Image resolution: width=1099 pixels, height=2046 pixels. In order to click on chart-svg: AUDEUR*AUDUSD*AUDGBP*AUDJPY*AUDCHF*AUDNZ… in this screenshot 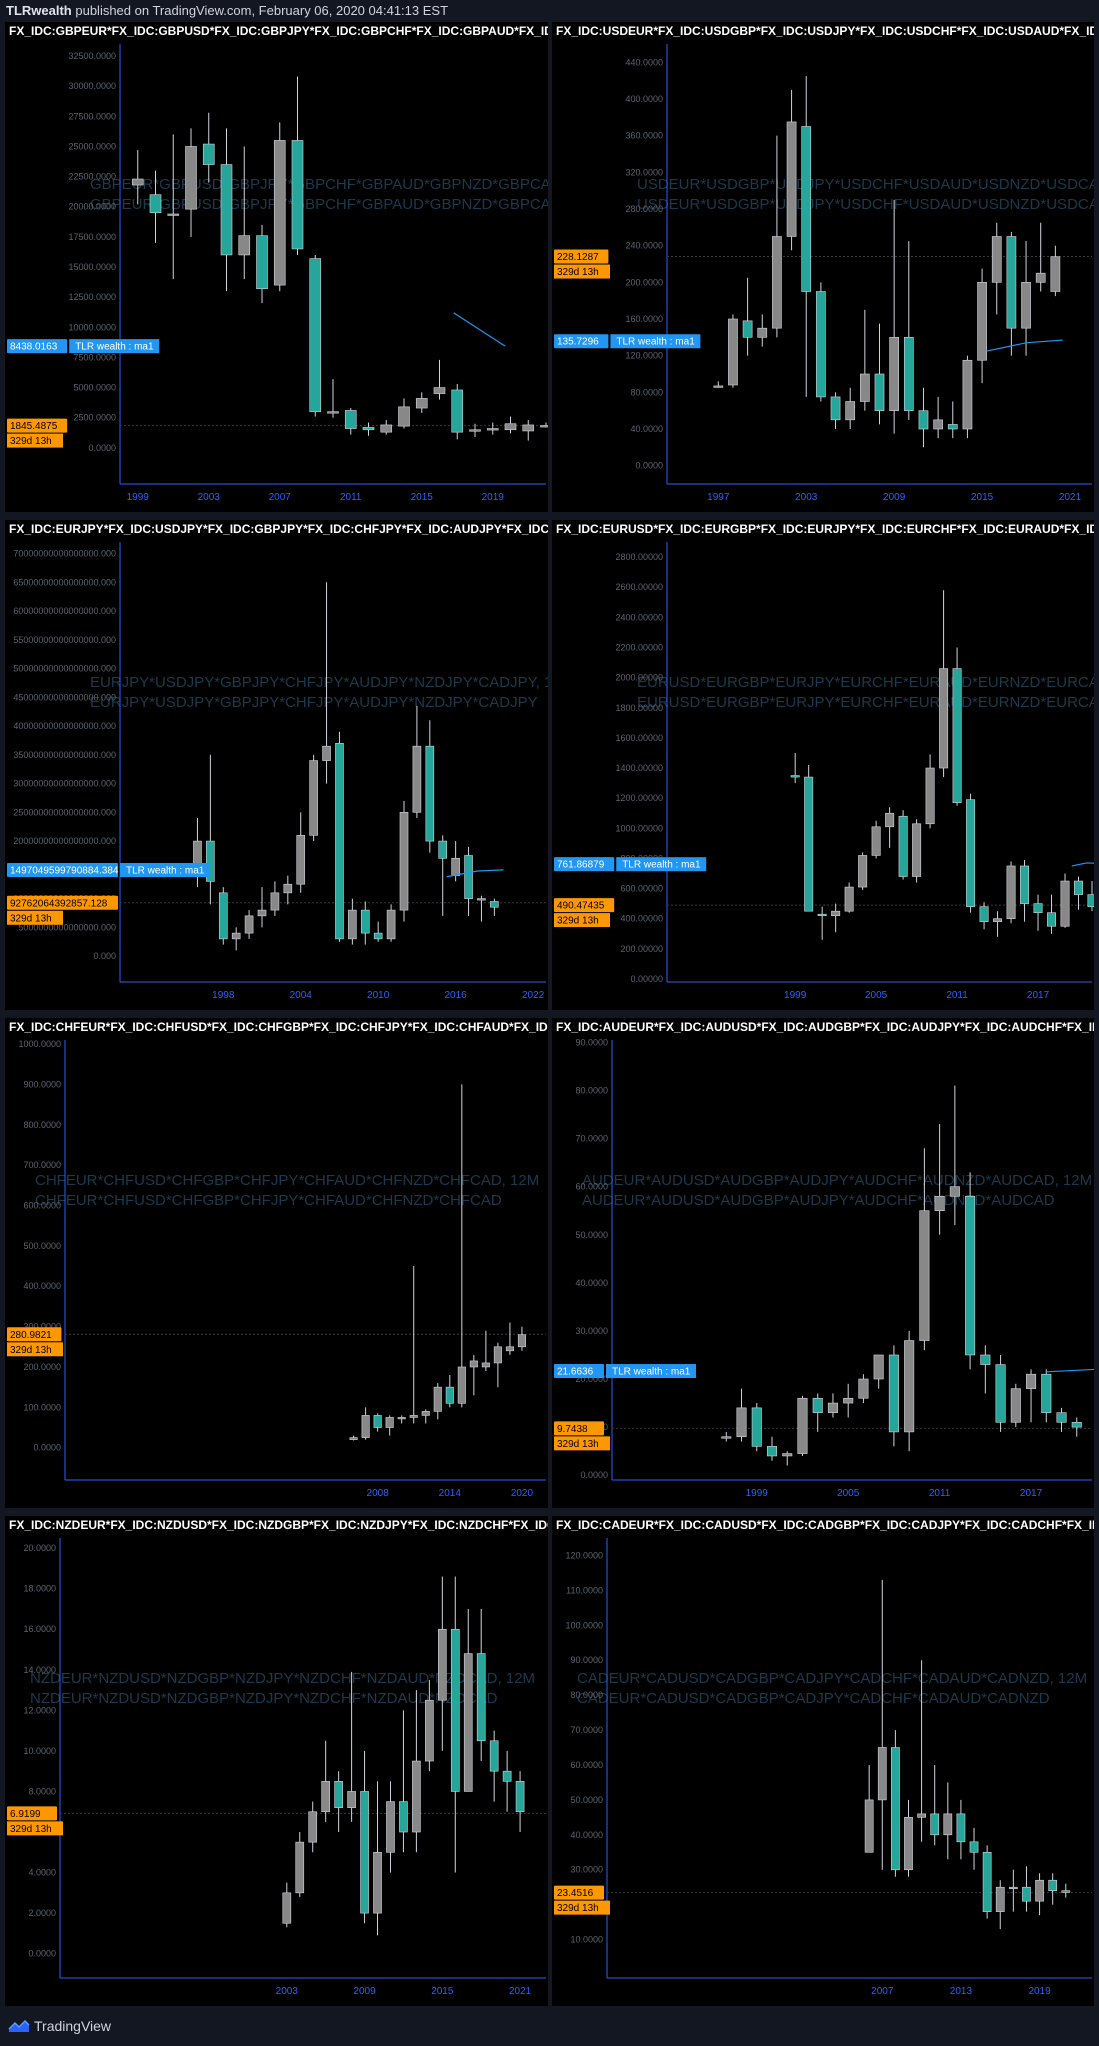, I will do `click(823, 1263)`.